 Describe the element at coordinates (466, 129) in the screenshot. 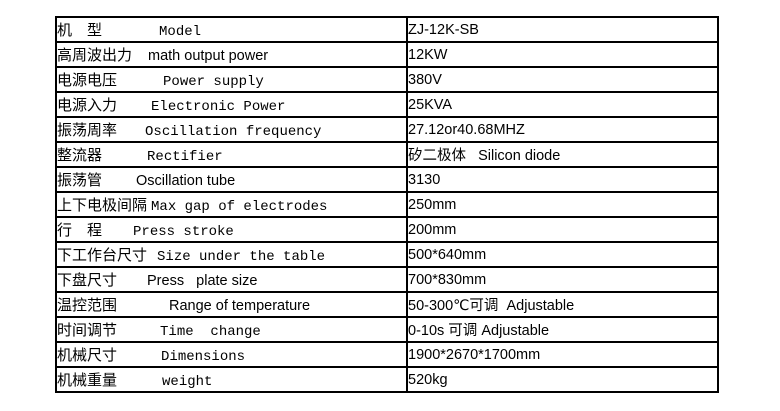

I see `spec-value: 27.12or40.68MHZ` at that location.